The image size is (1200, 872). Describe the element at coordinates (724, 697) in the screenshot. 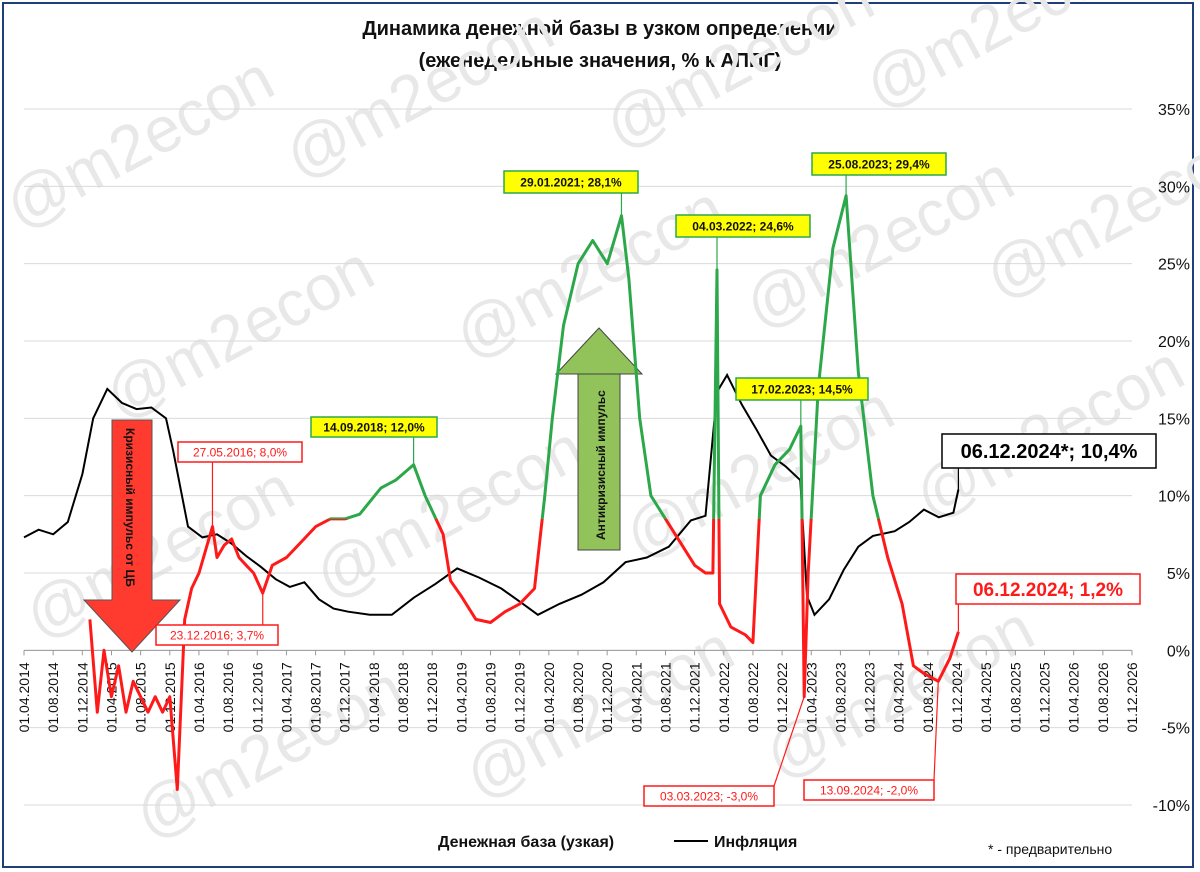

I see `x-tick-label: 01.04.2022` at that location.